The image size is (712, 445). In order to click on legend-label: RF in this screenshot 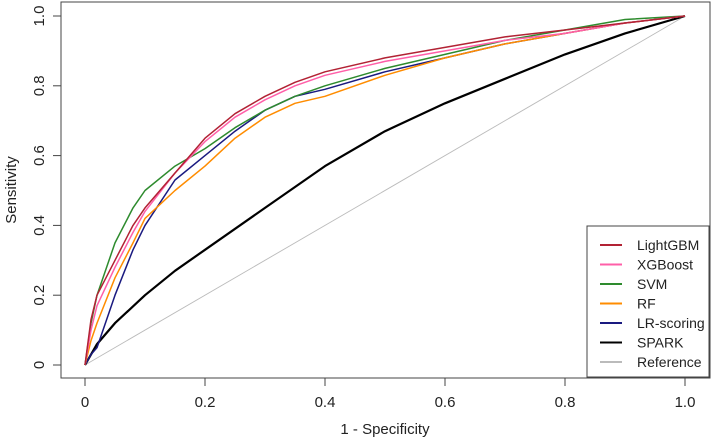, I will do `click(646, 304)`.